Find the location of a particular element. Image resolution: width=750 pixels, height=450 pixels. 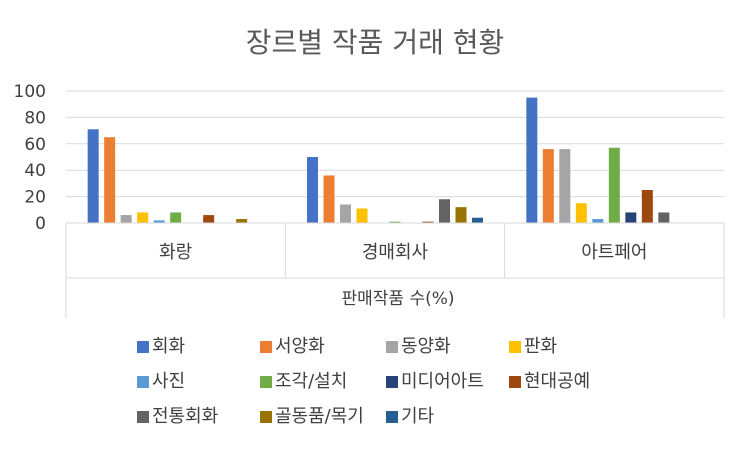

legend-item: 회화 is located at coordinates (161, 346).